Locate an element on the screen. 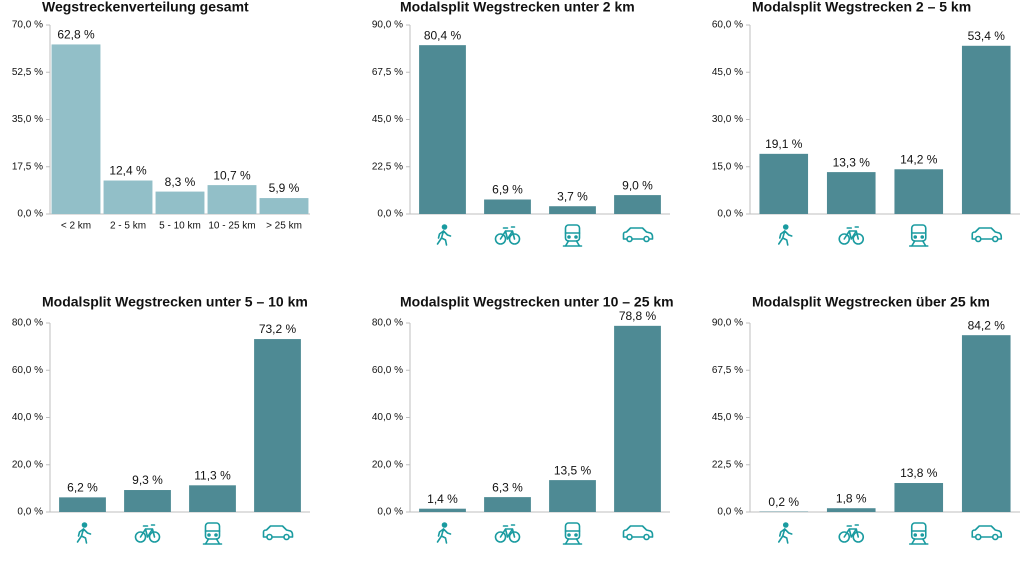 The image size is (1024, 562). value-label: 6,9 % is located at coordinates (507, 190).